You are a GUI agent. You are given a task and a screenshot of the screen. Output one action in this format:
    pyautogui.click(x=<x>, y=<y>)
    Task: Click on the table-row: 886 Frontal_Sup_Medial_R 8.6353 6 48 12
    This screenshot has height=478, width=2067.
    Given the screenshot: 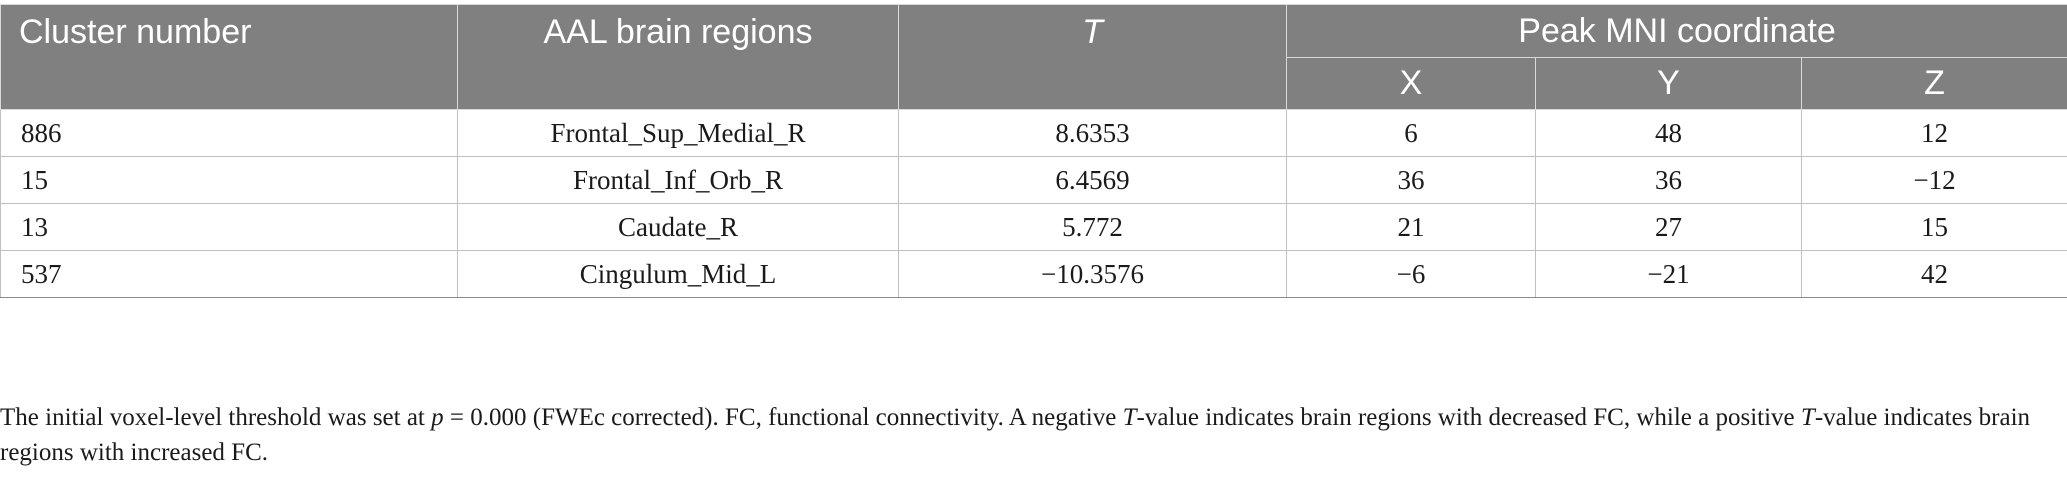 What is the action you would take?
    pyautogui.click(x=1033, y=133)
    